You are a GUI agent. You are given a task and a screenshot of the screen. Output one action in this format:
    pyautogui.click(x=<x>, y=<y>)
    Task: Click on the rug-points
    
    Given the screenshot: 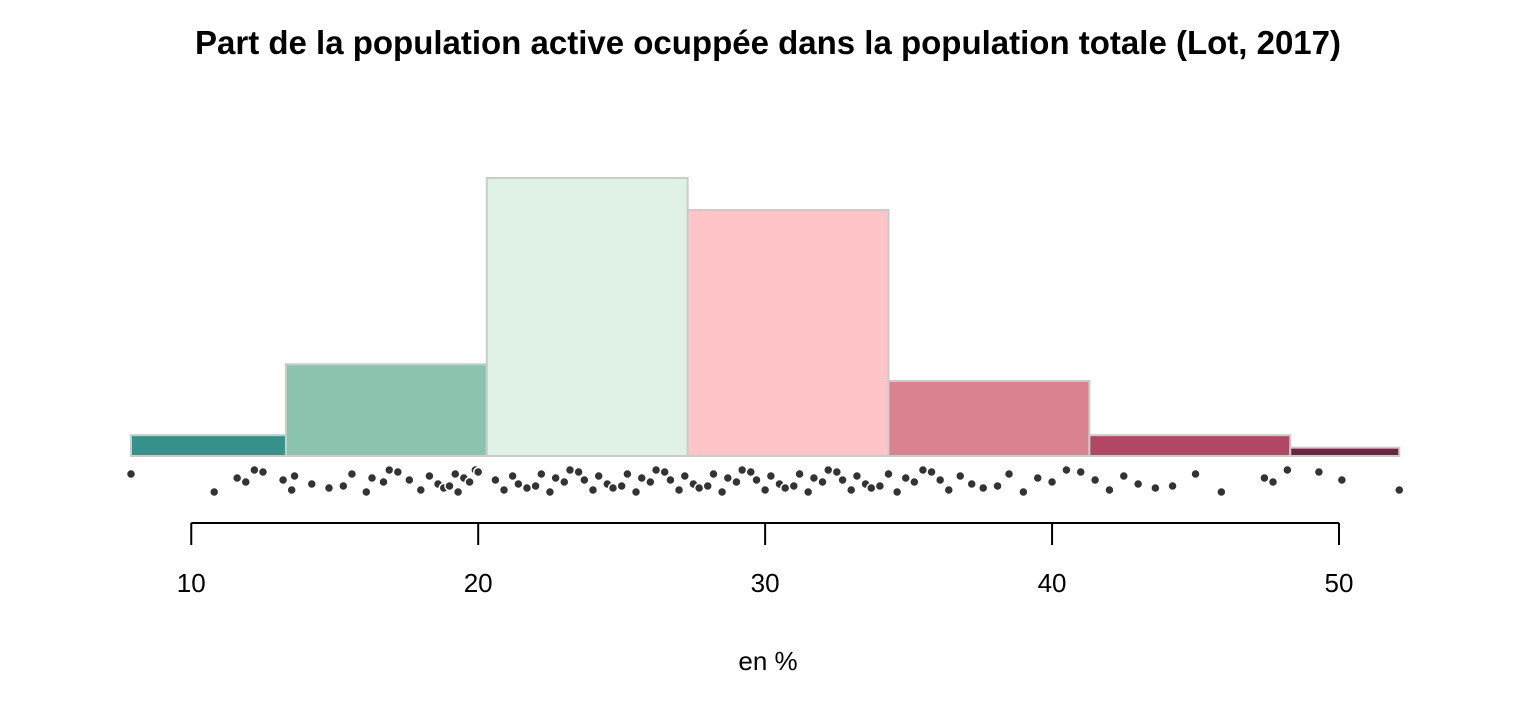 What is the action you would take?
    pyautogui.click(x=765, y=481)
    